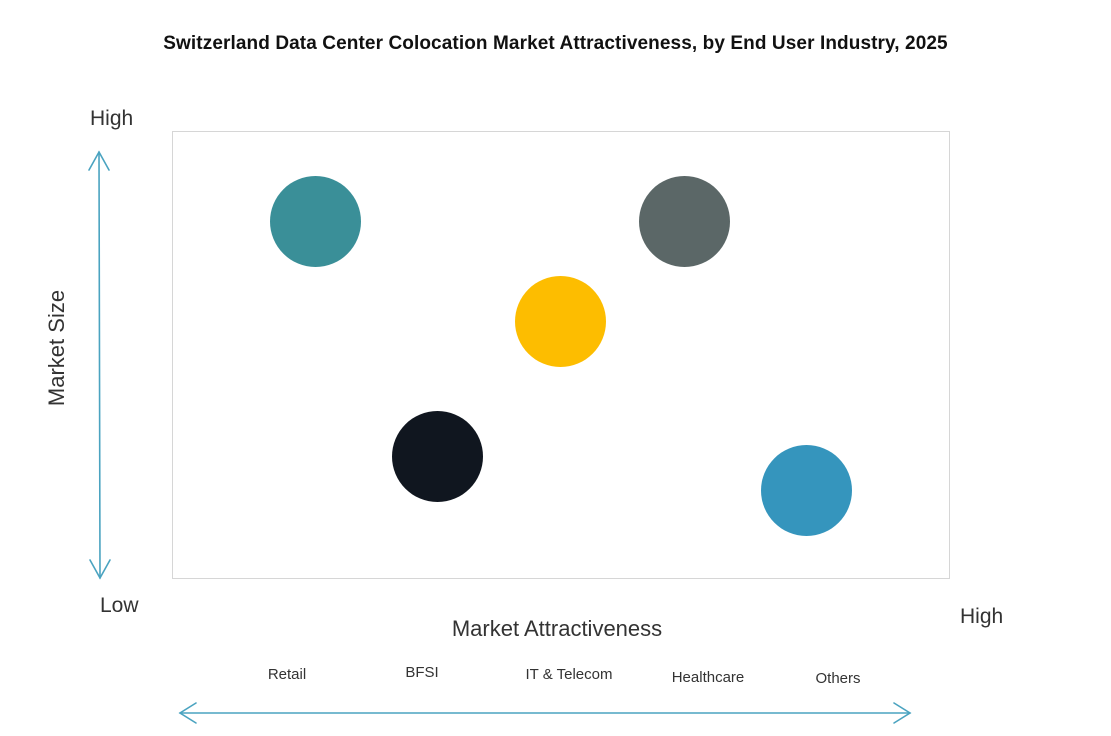 This screenshot has width=1111, height=736. Describe the element at coordinates (982, 616) in the screenshot. I see `x-axis-high-label: High` at that location.